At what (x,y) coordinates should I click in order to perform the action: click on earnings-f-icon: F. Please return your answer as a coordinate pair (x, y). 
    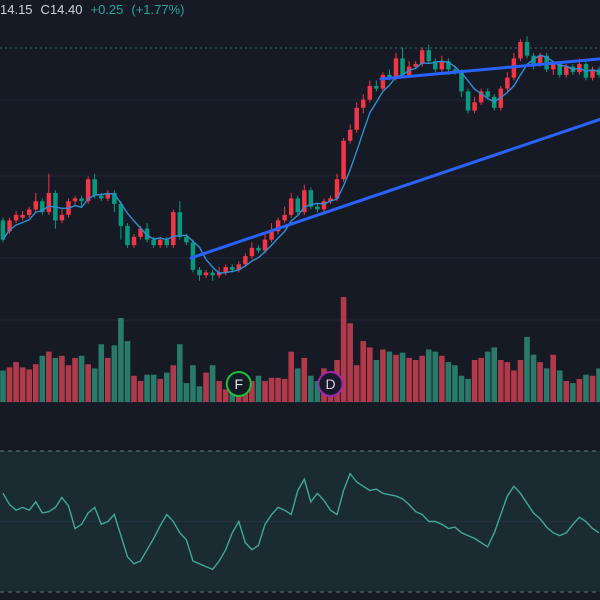
    Looking at the image, I should click on (238, 384).